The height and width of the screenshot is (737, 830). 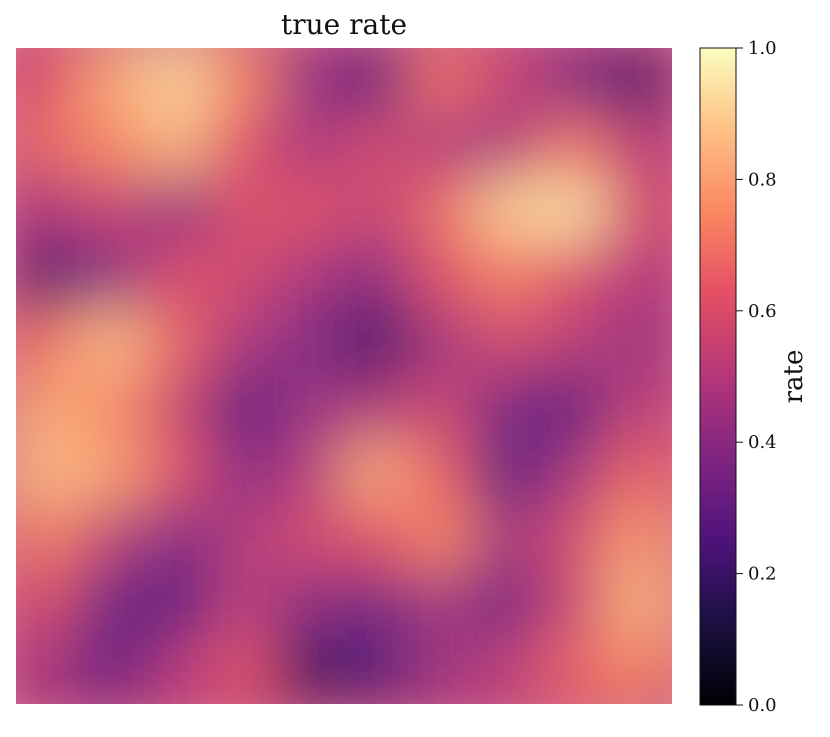 I want to click on colorbar: 0.0 0.2 0.4 0.6 0.8 1.0 rate, so click(x=754, y=377).